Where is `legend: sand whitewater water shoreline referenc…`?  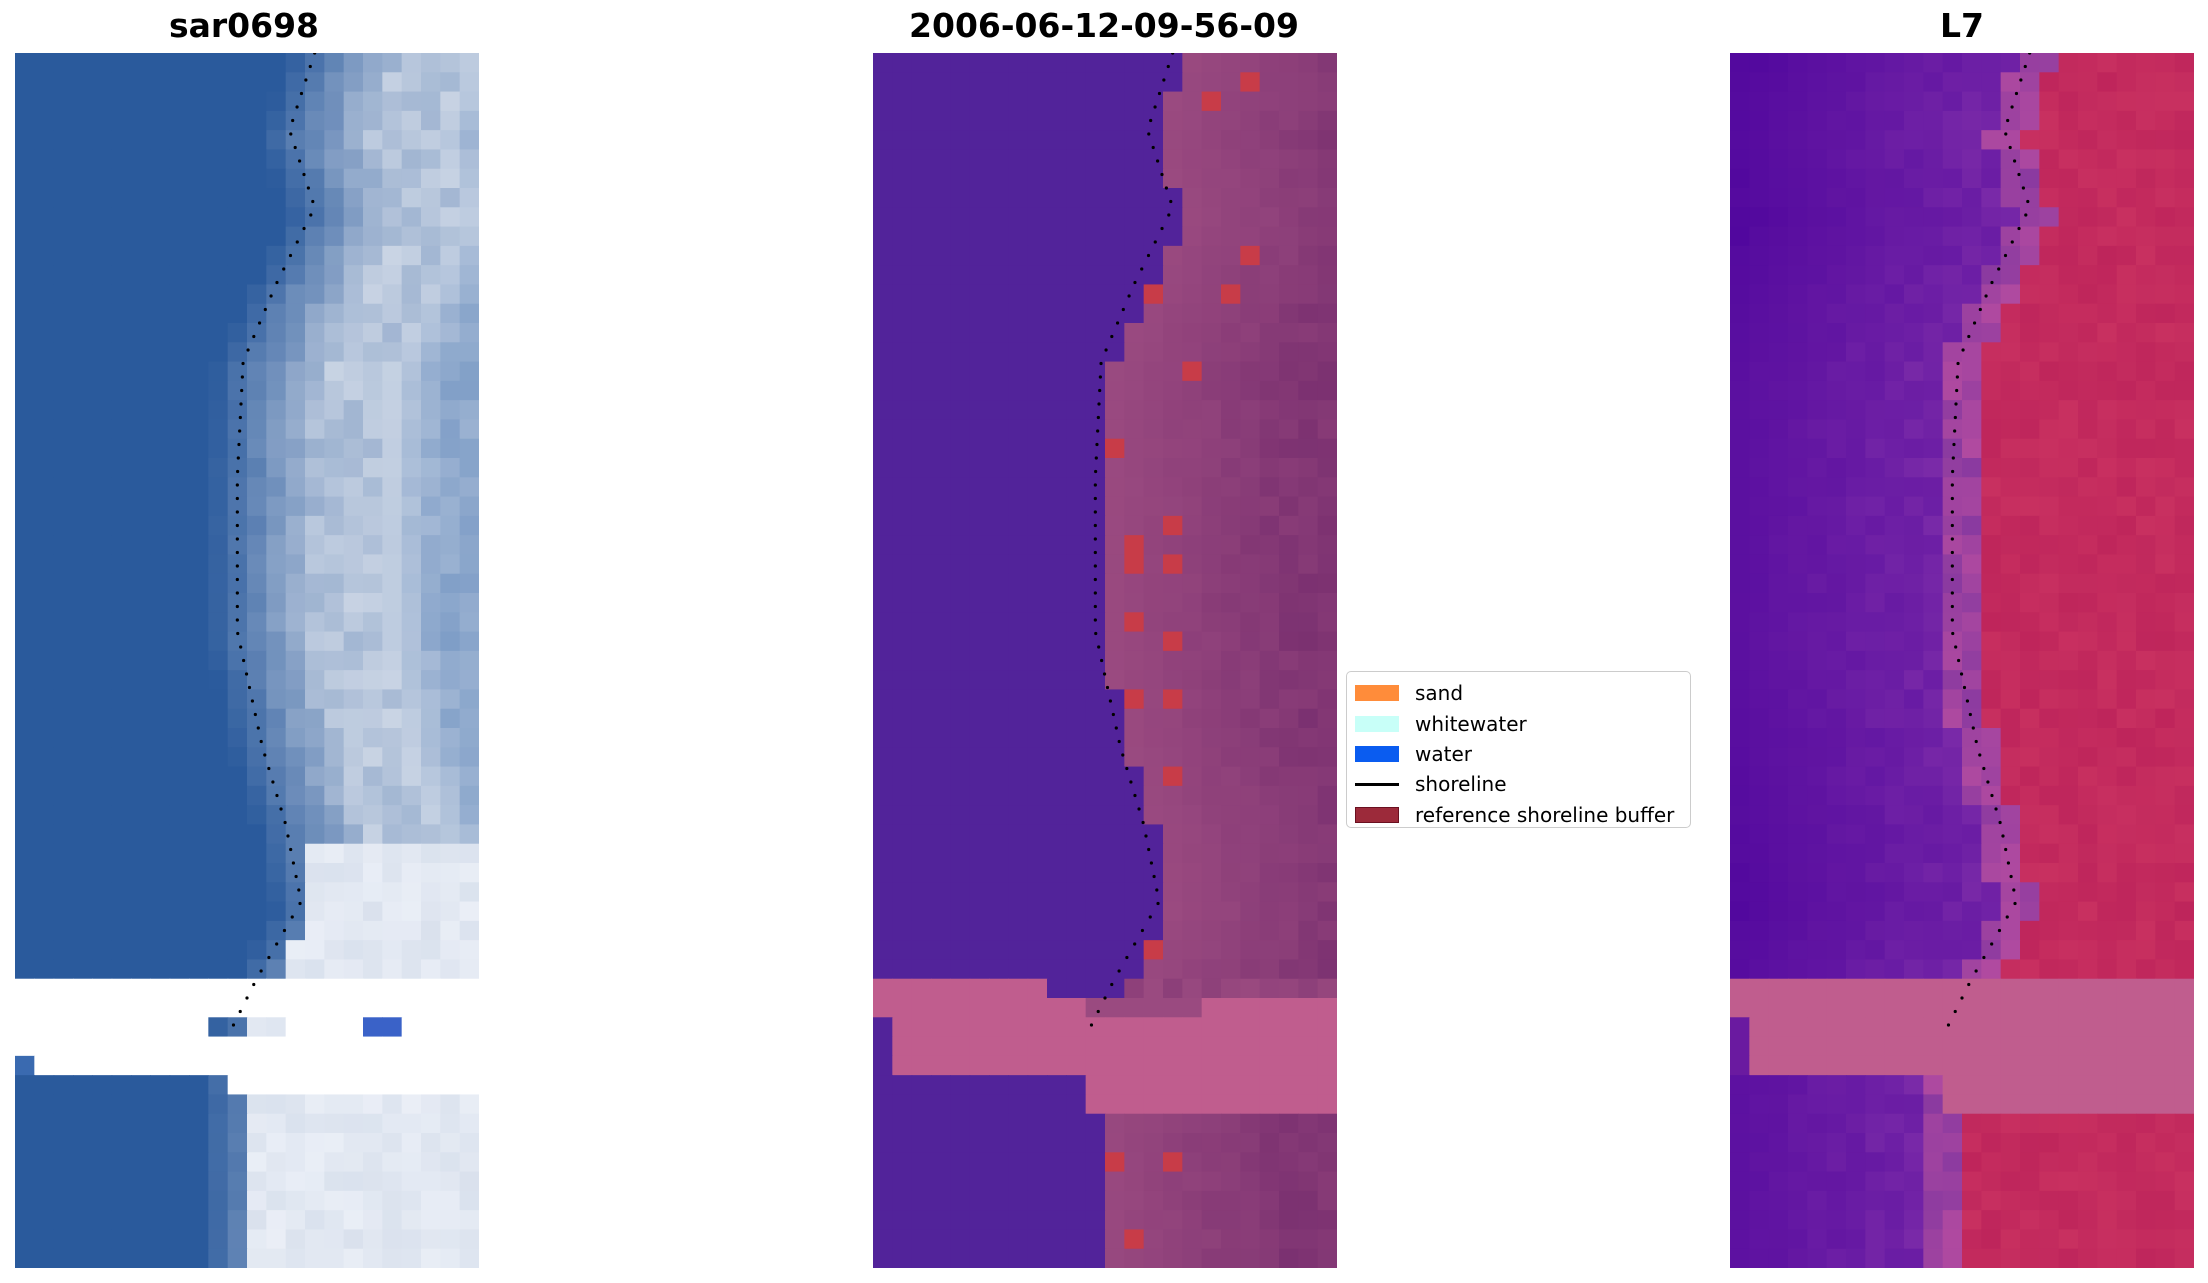
legend: sand whitewater water shoreline referenc… is located at coordinates (1518, 749).